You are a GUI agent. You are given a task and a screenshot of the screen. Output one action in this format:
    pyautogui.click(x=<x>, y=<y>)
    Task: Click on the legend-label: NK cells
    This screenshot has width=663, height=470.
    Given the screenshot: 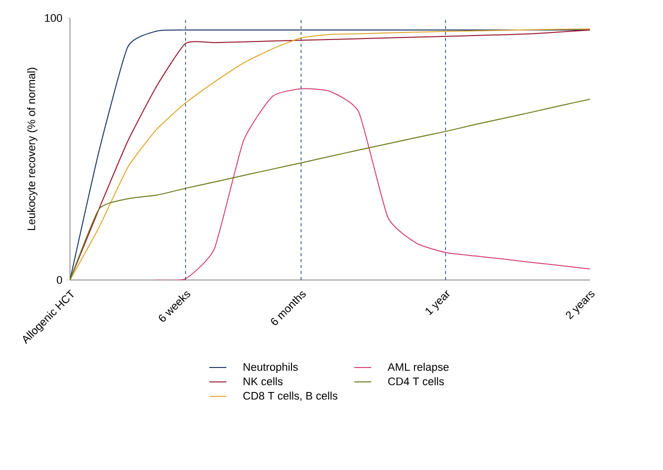 What is the action you would take?
    pyautogui.click(x=263, y=381)
    